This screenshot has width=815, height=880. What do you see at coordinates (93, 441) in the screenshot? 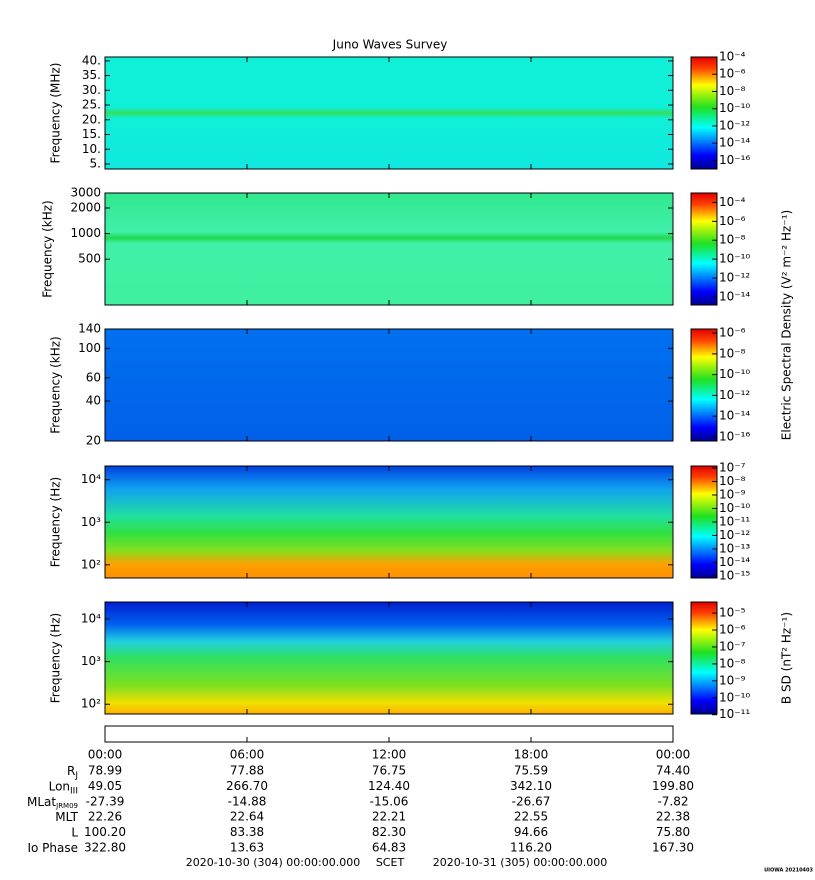
I see `y-tick-label: 20` at bounding box center [93, 441].